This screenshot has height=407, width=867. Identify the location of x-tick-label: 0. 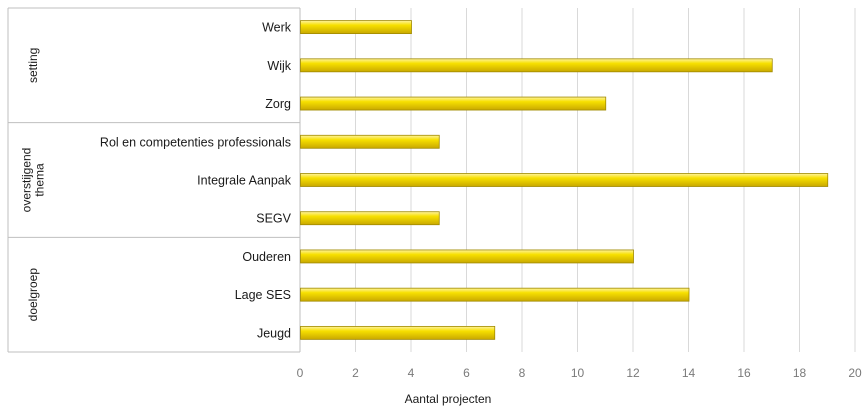
(300, 373).